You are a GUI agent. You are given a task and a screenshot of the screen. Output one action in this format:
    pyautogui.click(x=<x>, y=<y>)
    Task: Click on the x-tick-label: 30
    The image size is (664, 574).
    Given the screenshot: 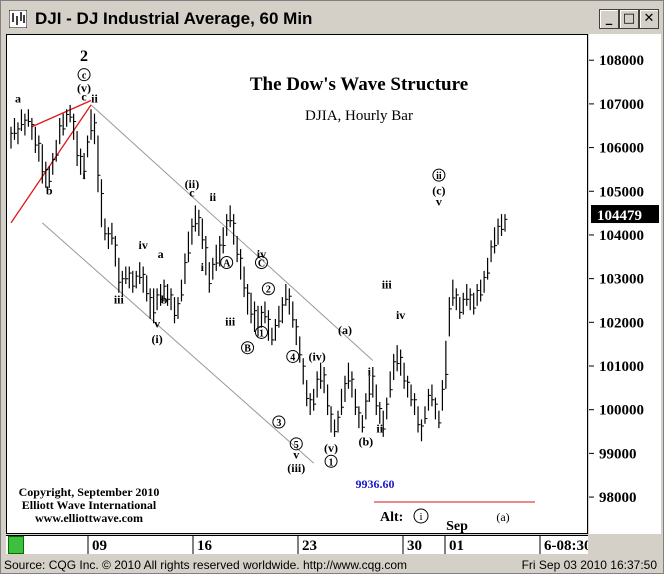 What is the action you would take?
    pyautogui.click(x=414, y=546)
    